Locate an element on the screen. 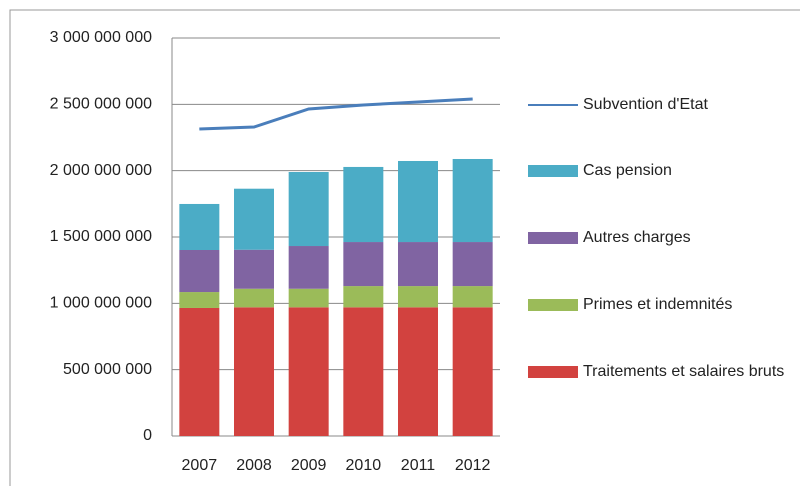 Image resolution: width=800 pixels, height=486 pixels. x-tick-label: 2010 is located at coordinates (364, 465).